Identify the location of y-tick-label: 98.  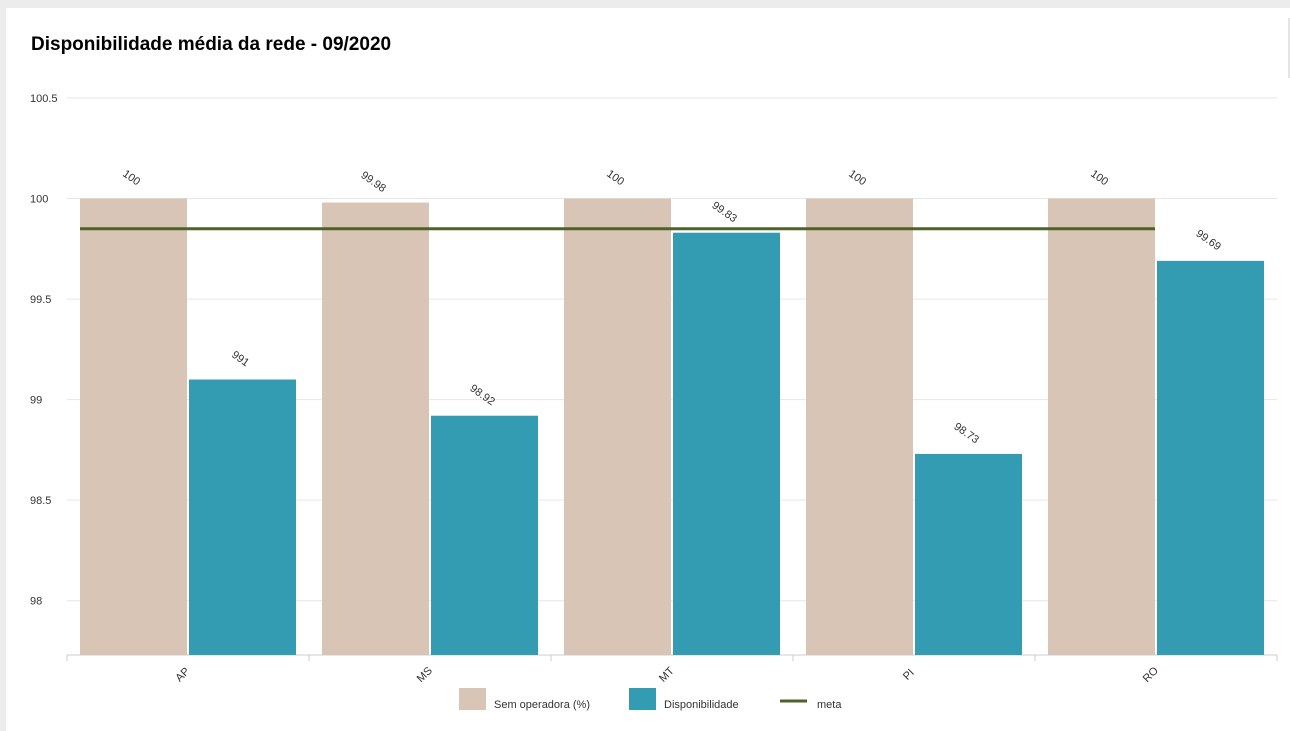
(36, 602).